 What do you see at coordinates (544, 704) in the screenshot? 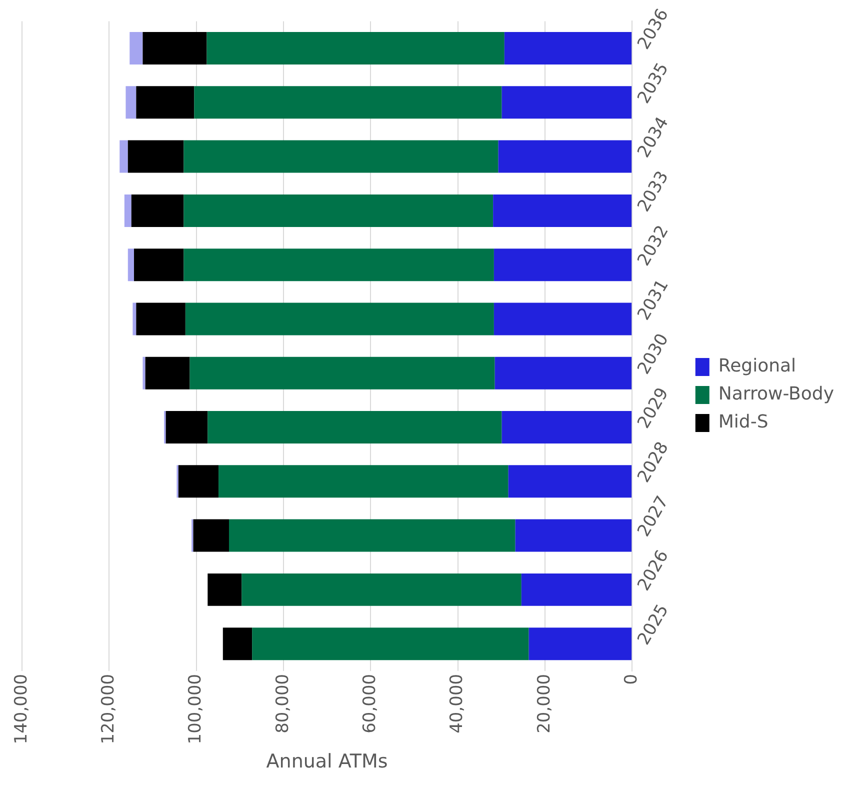
I see `x-tick-label: 20,000` at bounding box center [544, 704].